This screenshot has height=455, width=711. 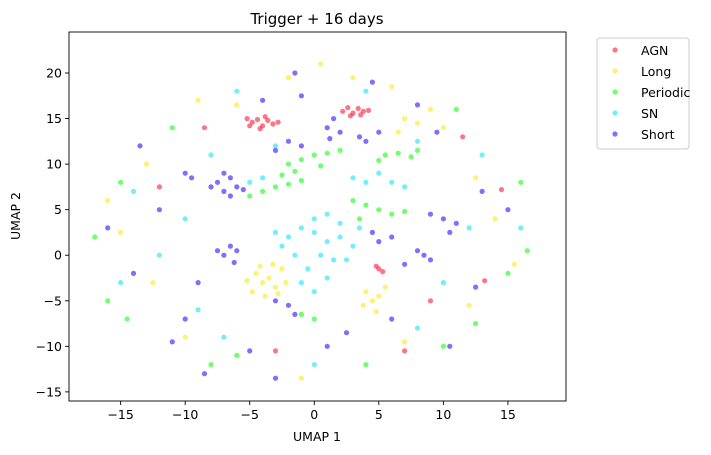 What do you see at coordinates (54, 164) in the screenshot?
I see `y-tick-label: 10` at bounding box center [54, 164].